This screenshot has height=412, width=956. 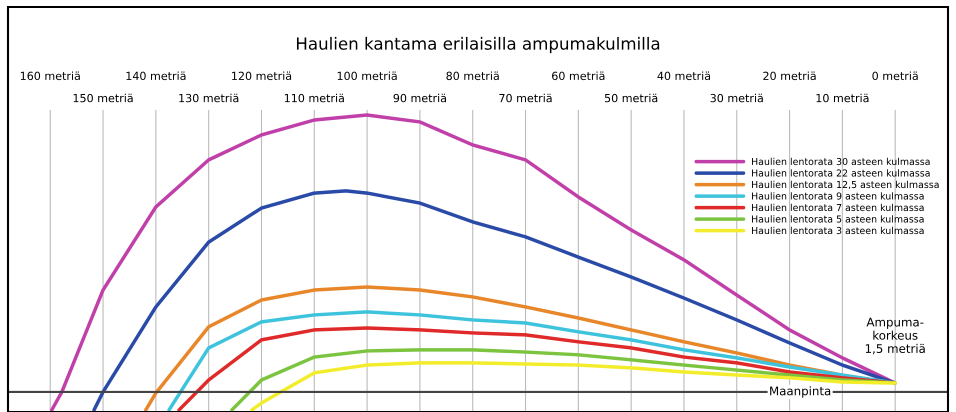 I want to click on x-tick-label: 60 metriä, so click(x=578, y=75).